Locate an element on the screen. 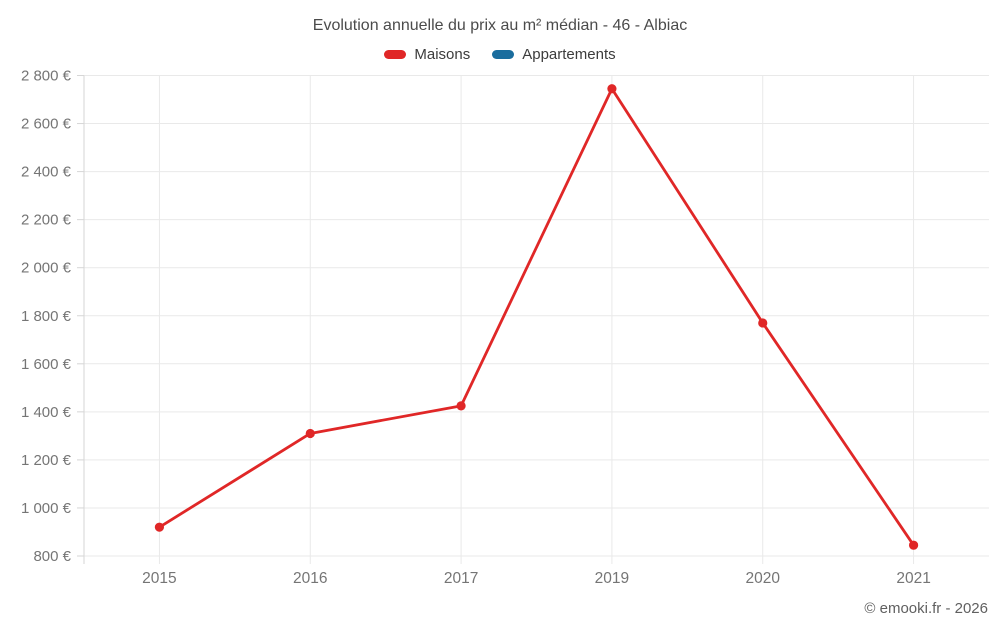  x-tick-label: 2020 is located at coordinates (763, 578).